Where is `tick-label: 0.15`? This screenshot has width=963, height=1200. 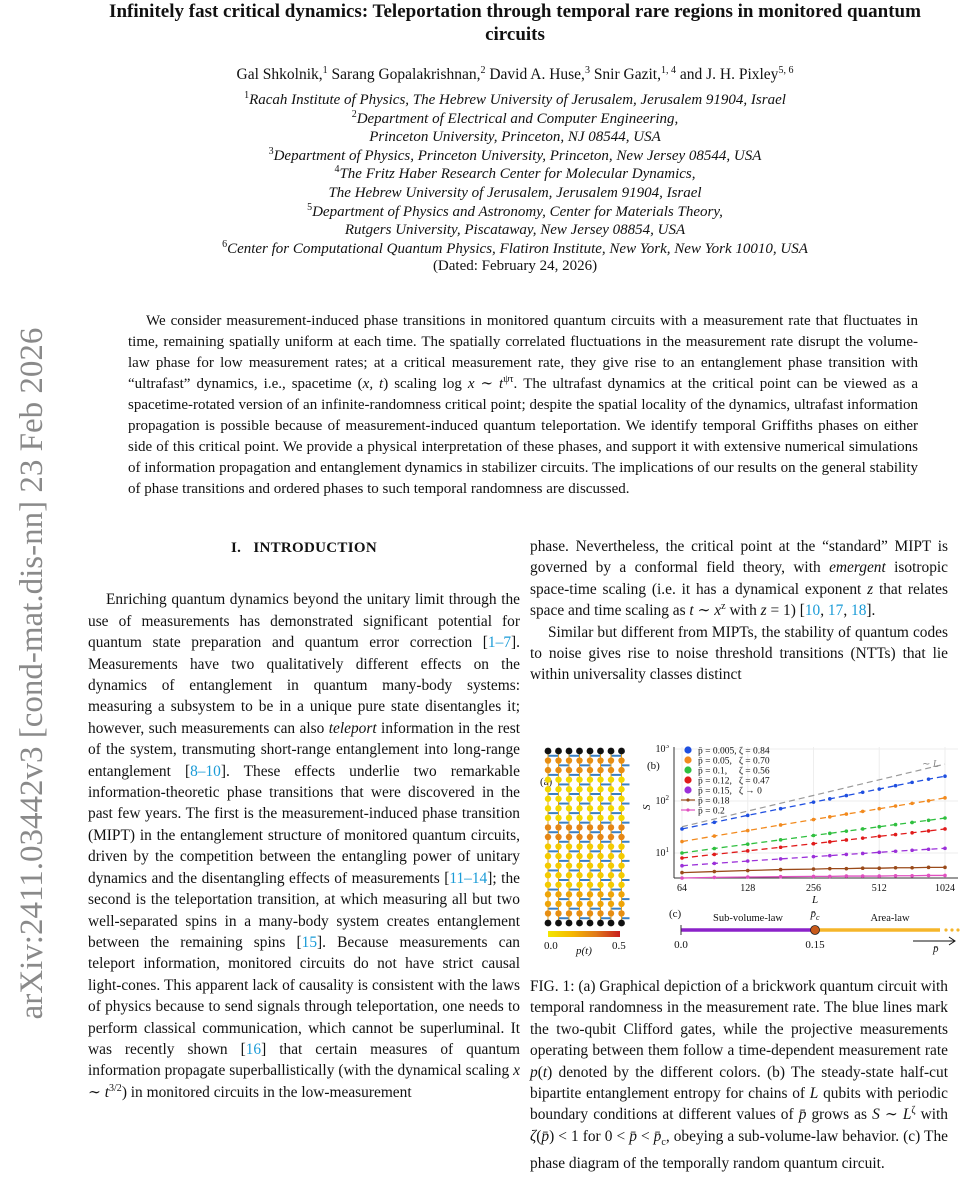
tick-label: 0.15 is located at coordinates (815, 945).